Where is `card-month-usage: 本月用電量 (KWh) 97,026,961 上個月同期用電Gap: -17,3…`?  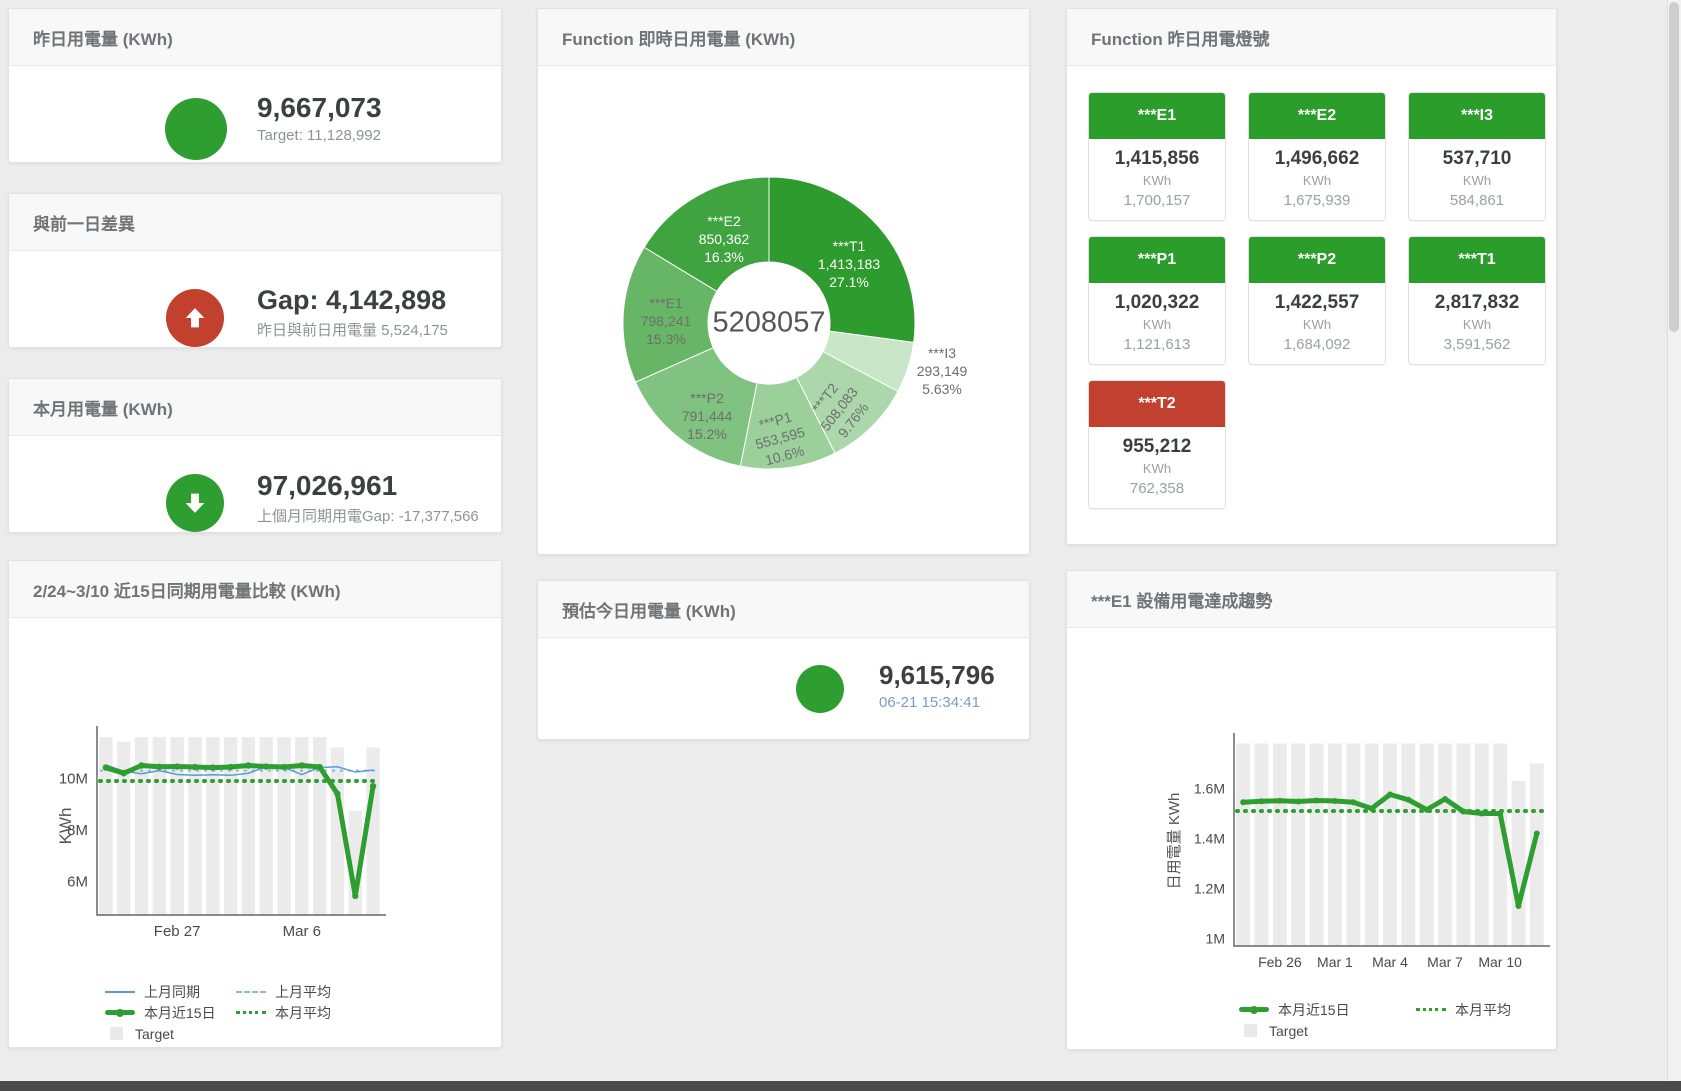 card-month-usage: 本月用電量 (KWh) 97,026,961 上個月同期用電Gap: -17,3… is located at coordinates (255, 455).